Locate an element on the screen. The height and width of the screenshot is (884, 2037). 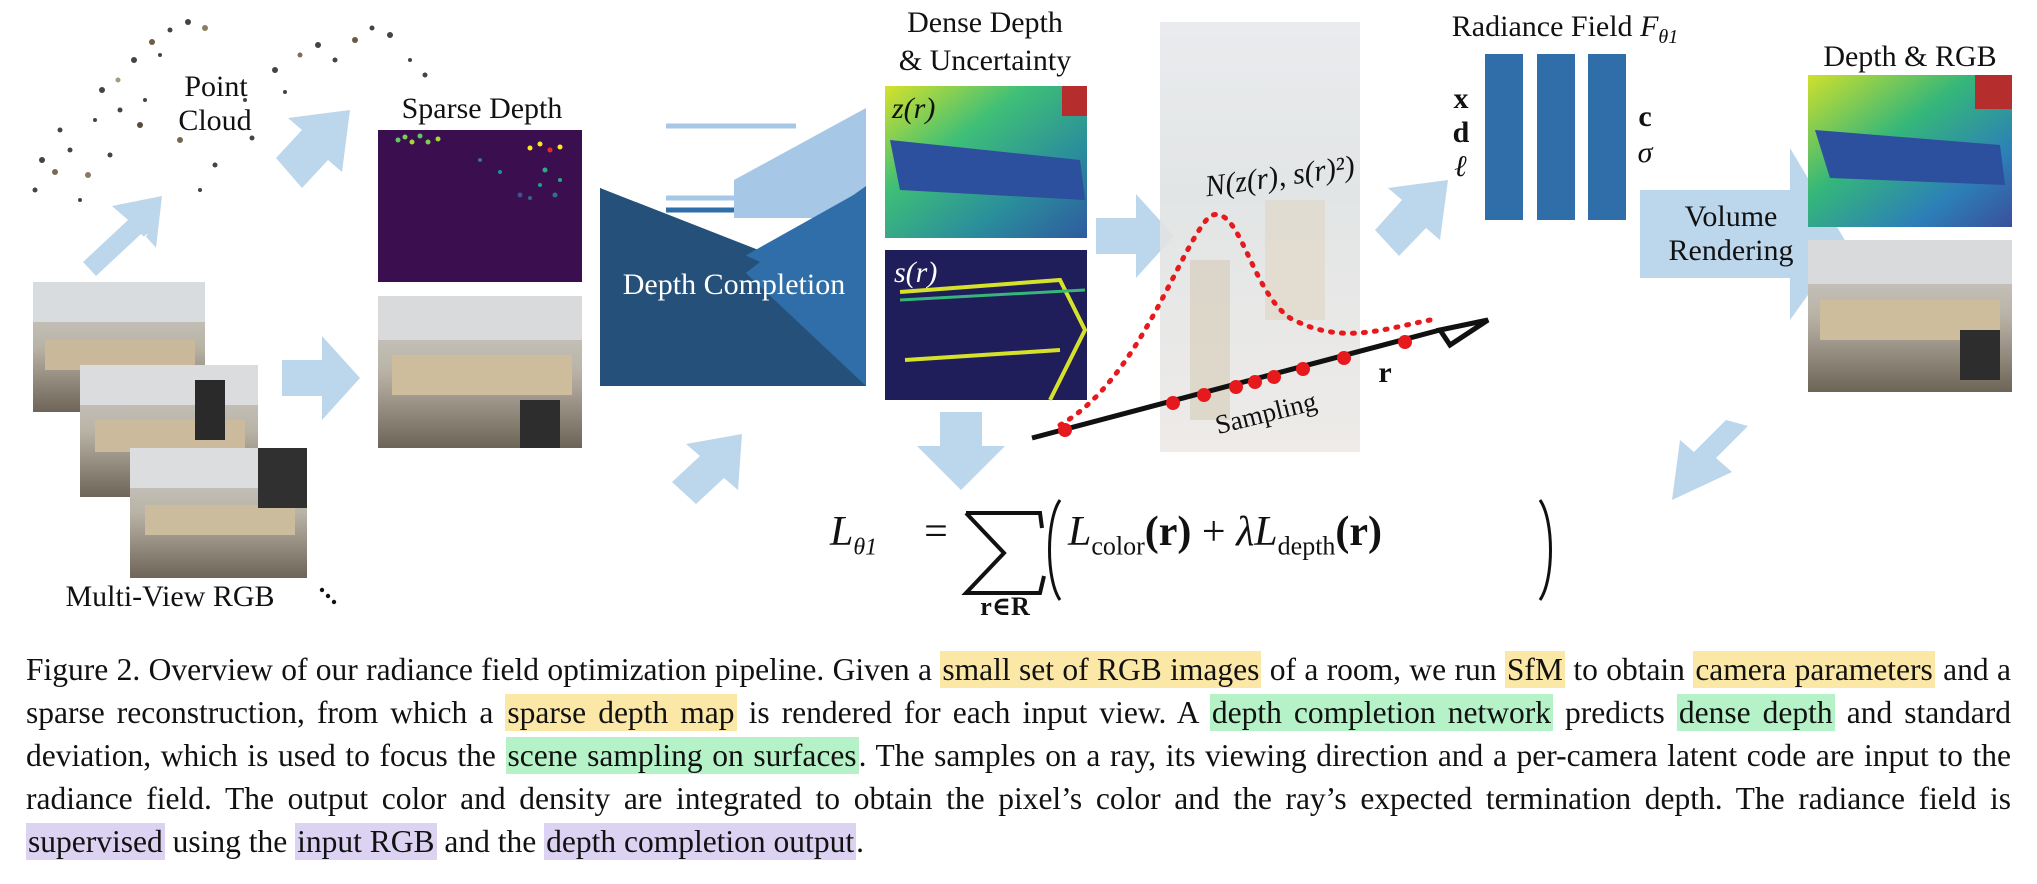
highlight-sfm: SfM is located at coordinates (1534, 669).